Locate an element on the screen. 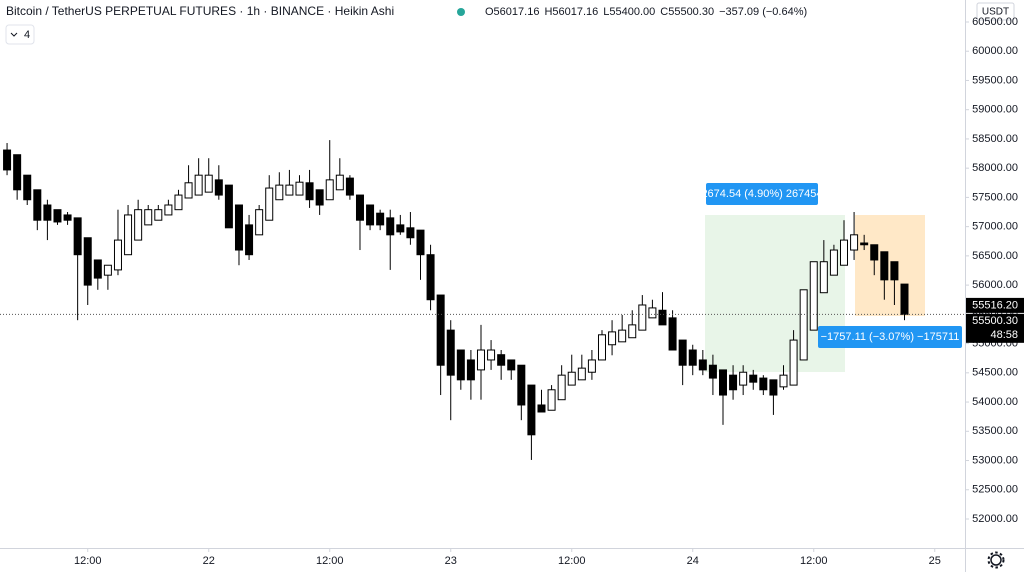  y-tick-label: 53000.00 is located at coordinates (995, 460).